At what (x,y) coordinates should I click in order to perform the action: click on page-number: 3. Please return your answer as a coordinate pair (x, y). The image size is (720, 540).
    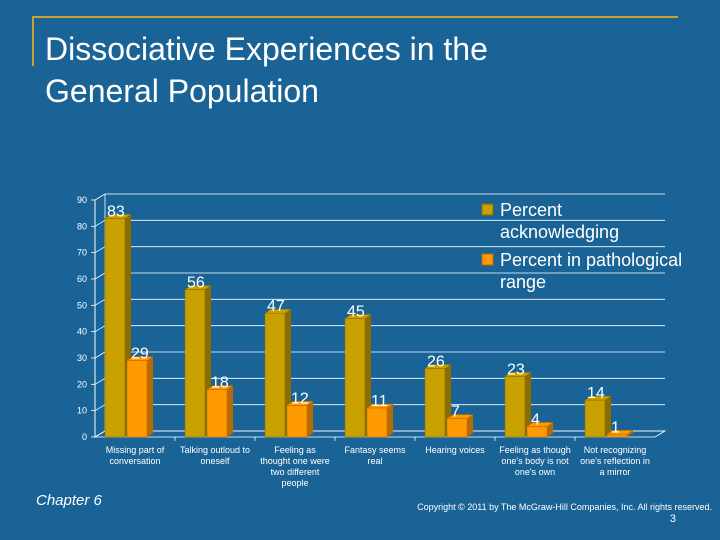
    Looking at the image, I should click on (672, 519).